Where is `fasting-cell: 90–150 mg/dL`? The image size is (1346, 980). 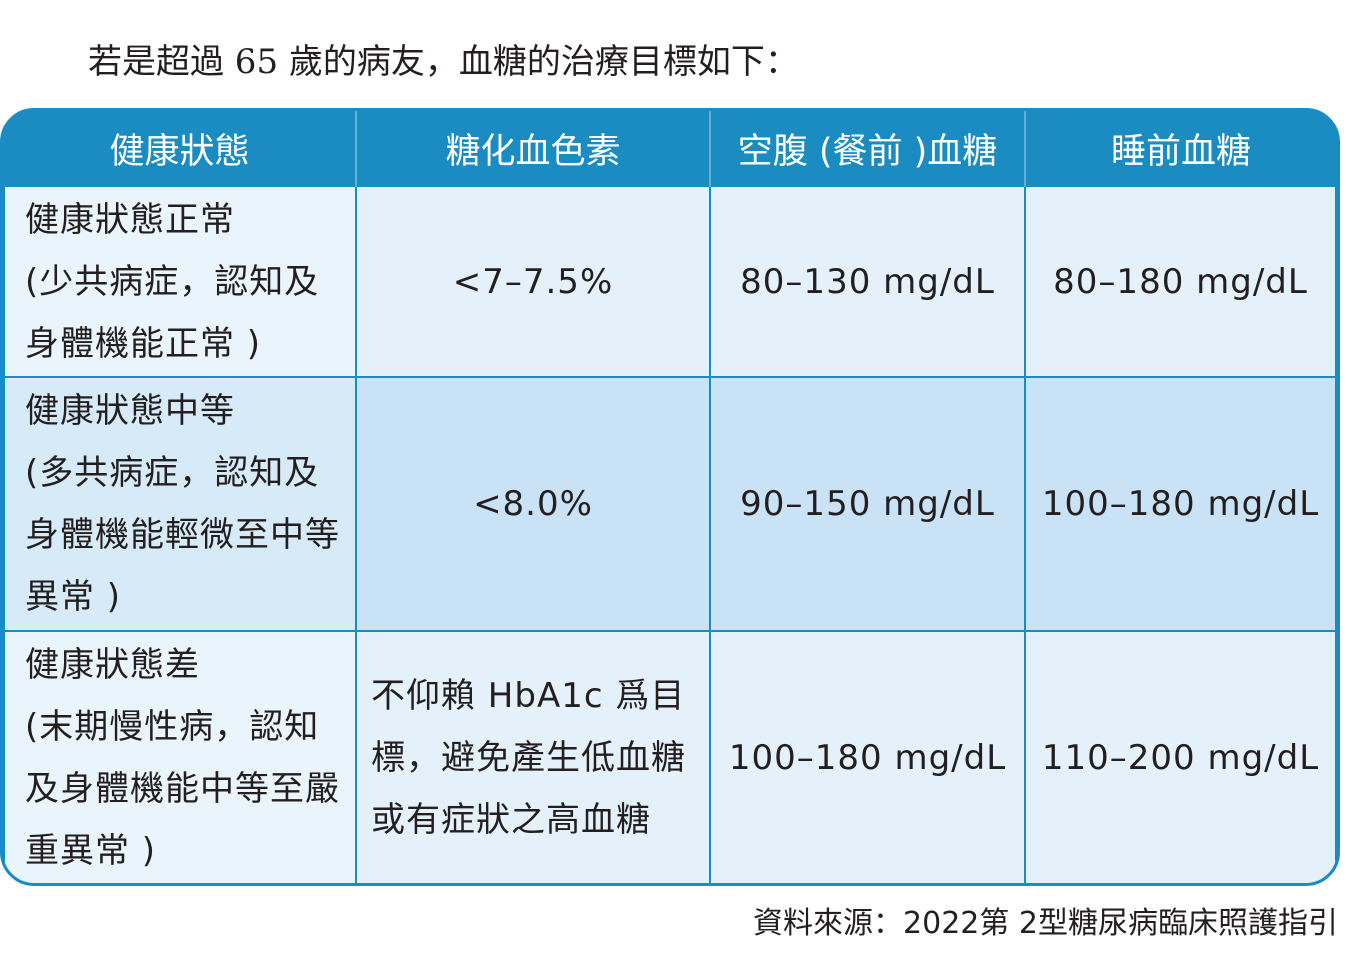 fasting-cell: 90–150 mg/dL is located at coordinates (867, 504).